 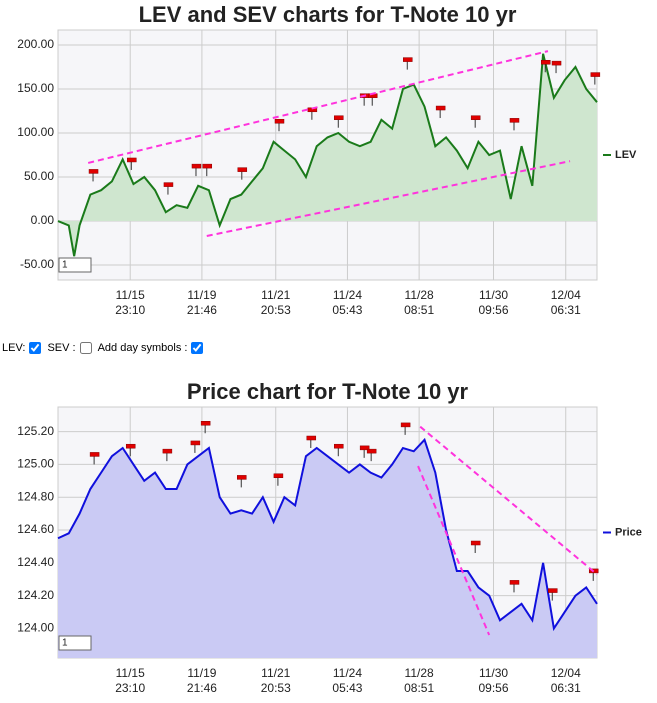 I want to click on chart-title: LEV and SEV charts for T-Note 10 yr, so click(x=328, y=14).